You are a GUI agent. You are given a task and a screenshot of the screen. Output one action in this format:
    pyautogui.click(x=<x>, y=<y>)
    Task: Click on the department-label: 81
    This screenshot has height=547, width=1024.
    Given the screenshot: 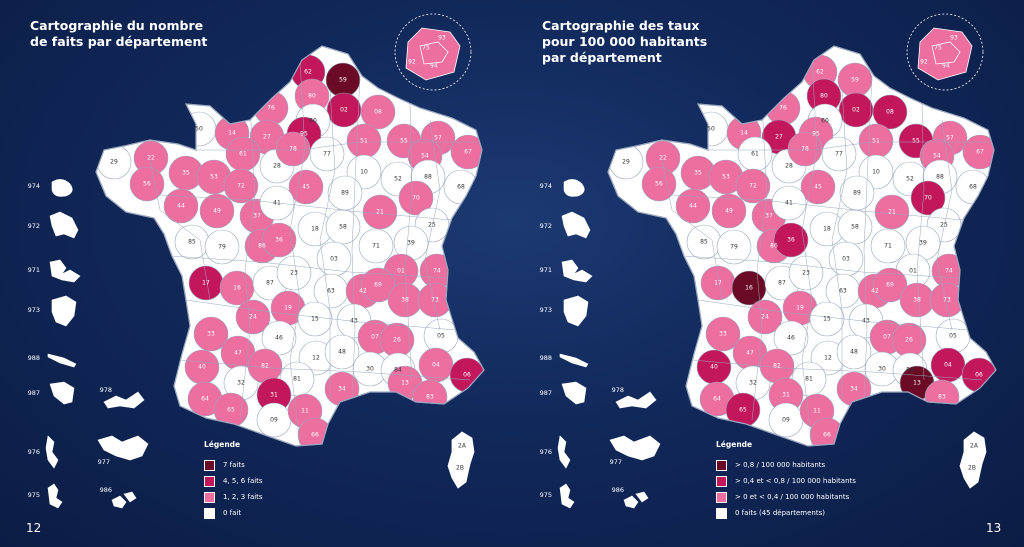 What is the action you would take?
    pyautogui.click(x=297, y=379)
    